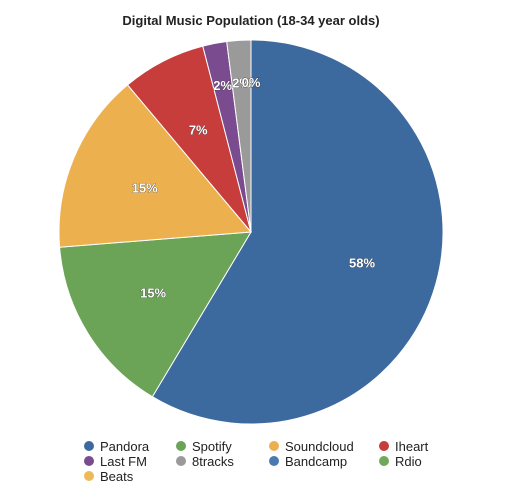  Describe the element at coordinates (89, 446) in the screenshot. I see `legend-swatch-pandora` at that location.